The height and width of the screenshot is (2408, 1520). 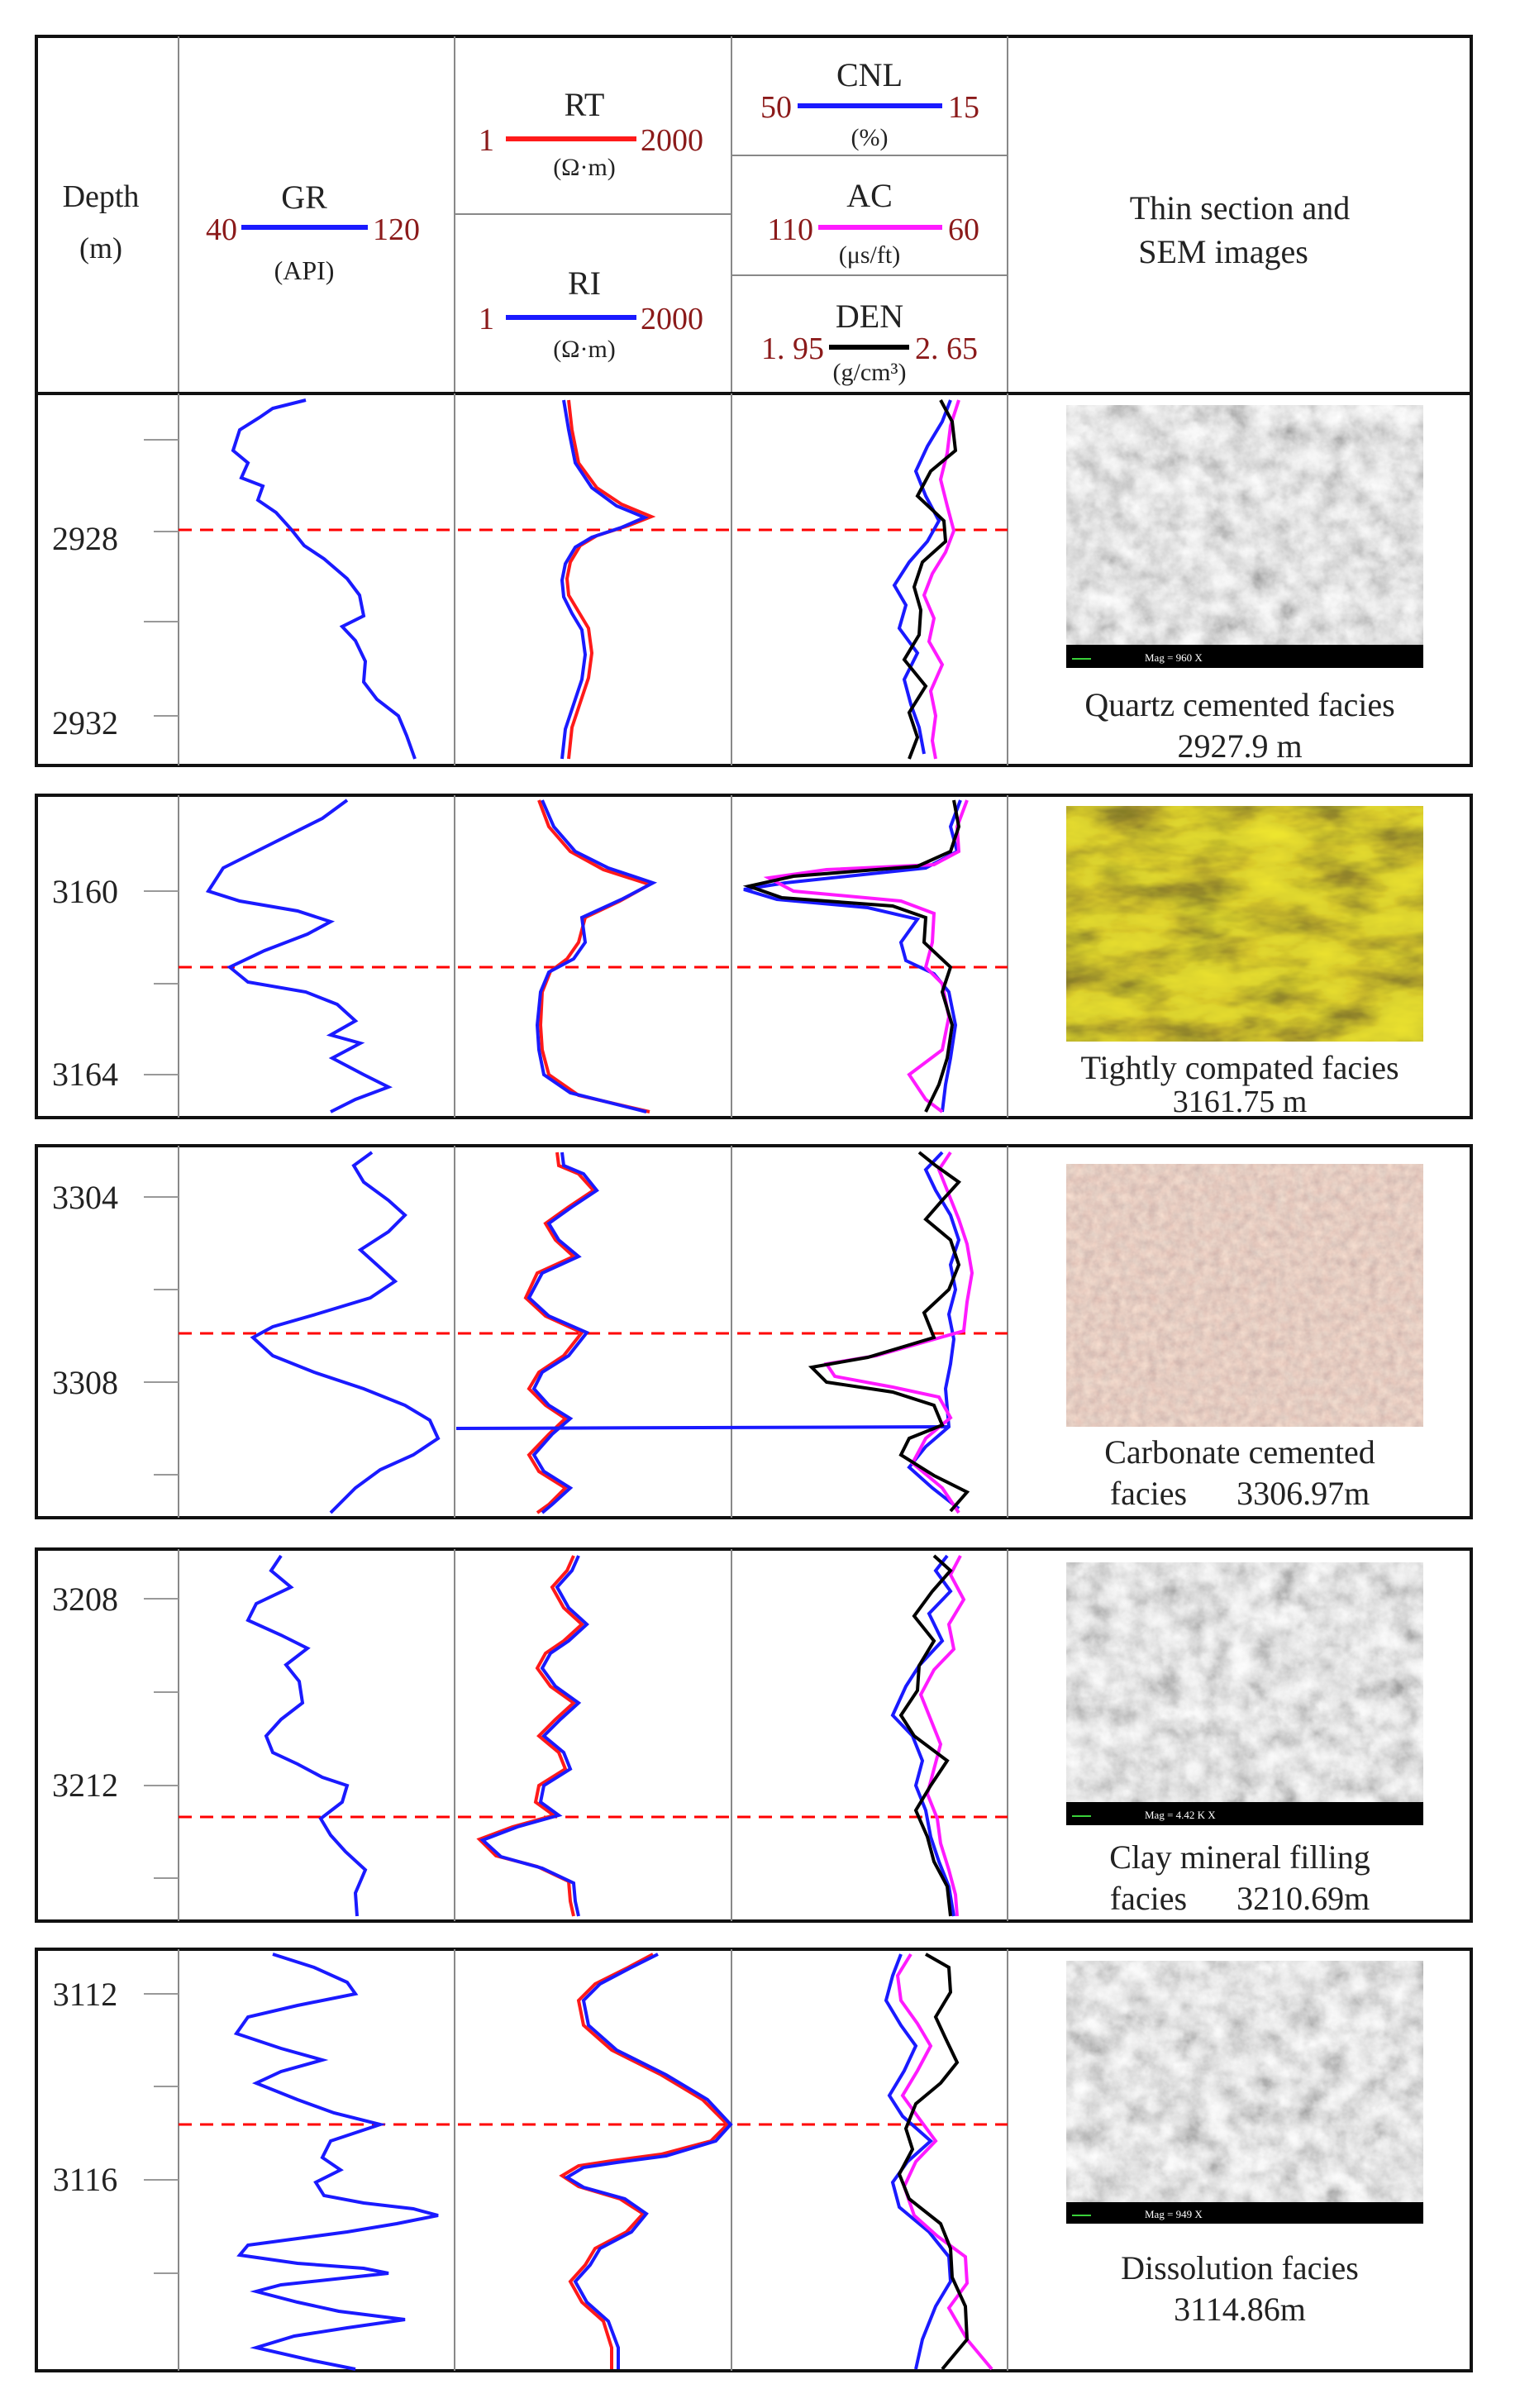 I want to click on den-unit: (g/cm³), so click(x=870, y=372).